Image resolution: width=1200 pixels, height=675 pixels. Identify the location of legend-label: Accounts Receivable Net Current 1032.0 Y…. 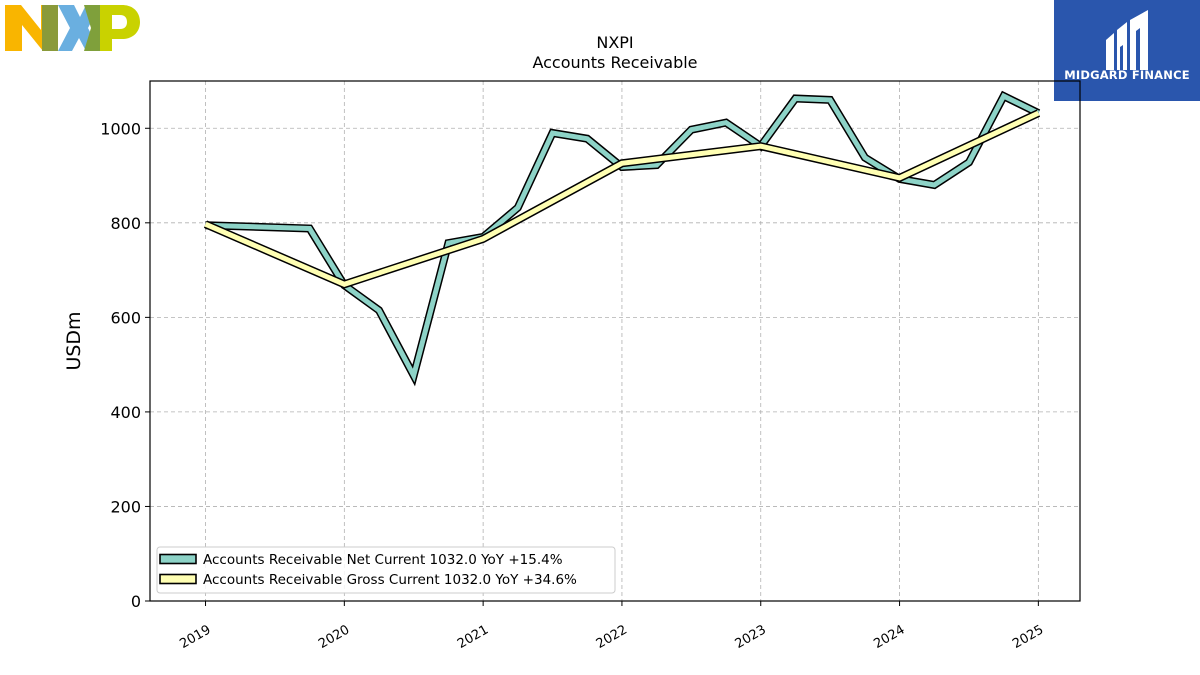
(383, 560).